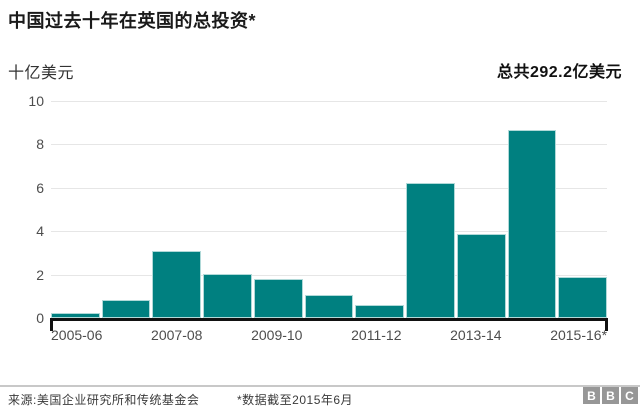 This screenshot has width=640, height=411. Describe the element at coordinates (591, 395) in the screenshot. I see `bbc-logo-block-0: B` at that location.